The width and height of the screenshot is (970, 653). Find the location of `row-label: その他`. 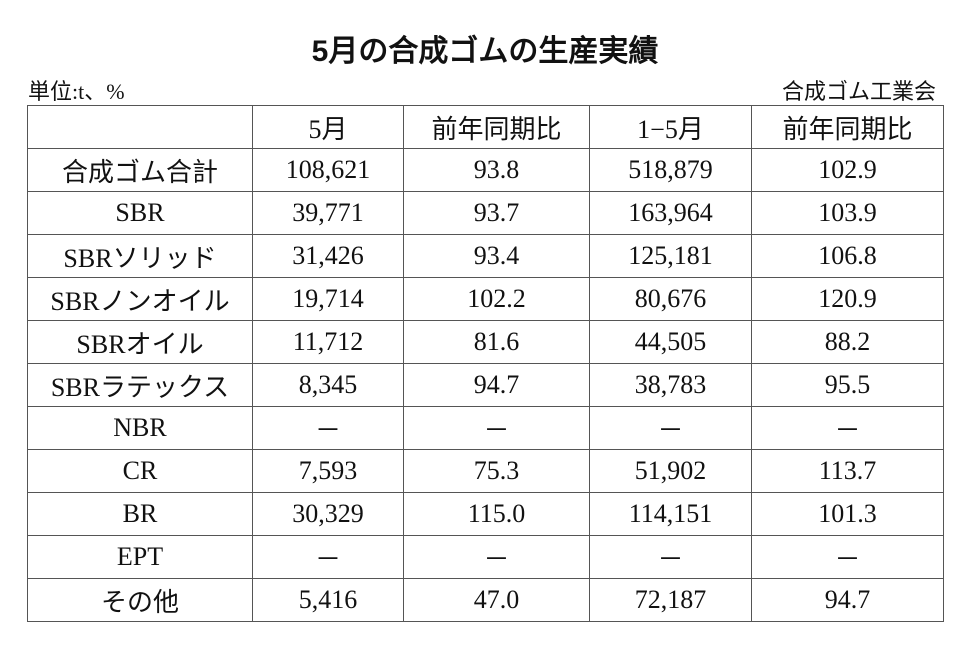

row-label: その他 is located at coordinates (140, 600).